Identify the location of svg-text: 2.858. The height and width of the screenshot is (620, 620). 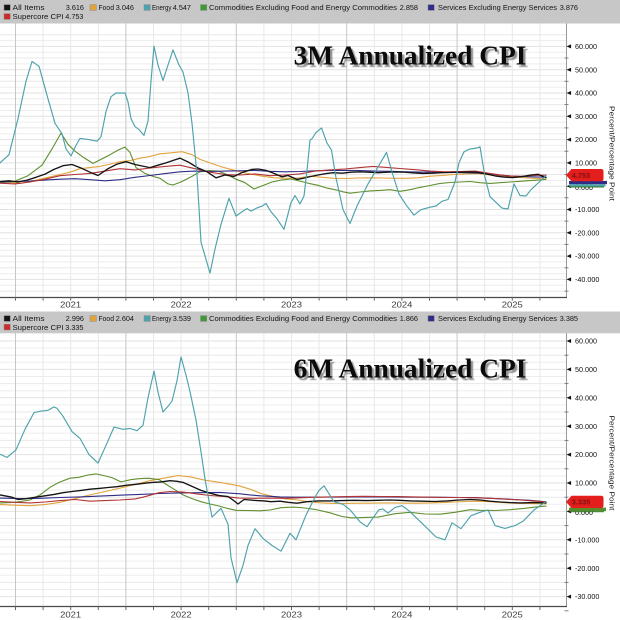
(409, 7).